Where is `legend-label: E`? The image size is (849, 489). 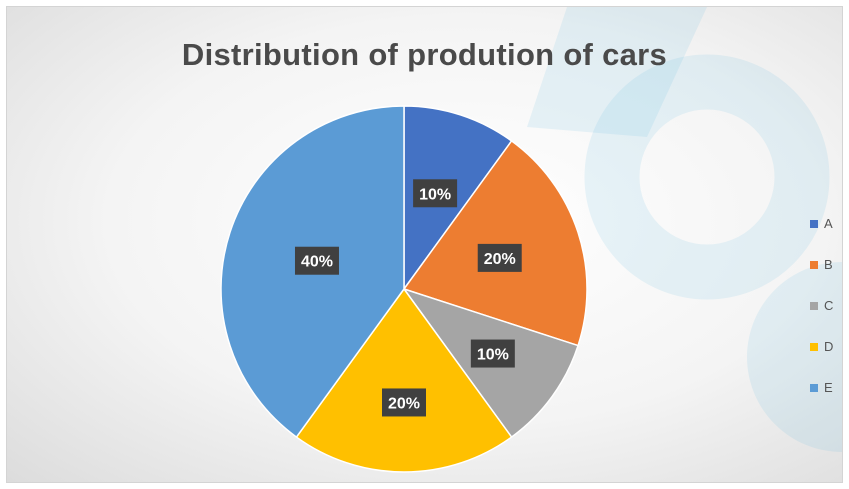
legend-label: E is located at coordinates (828, 387).